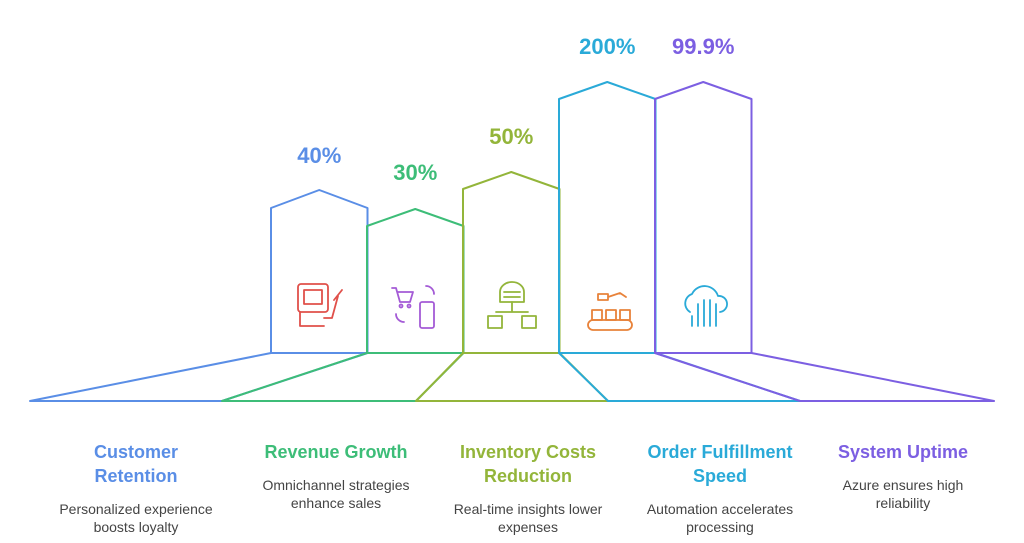 Image resolution: width=1024 pixels, height=543 pixels. I want to click on item-description: Automation accelerates, so click(720, 509).